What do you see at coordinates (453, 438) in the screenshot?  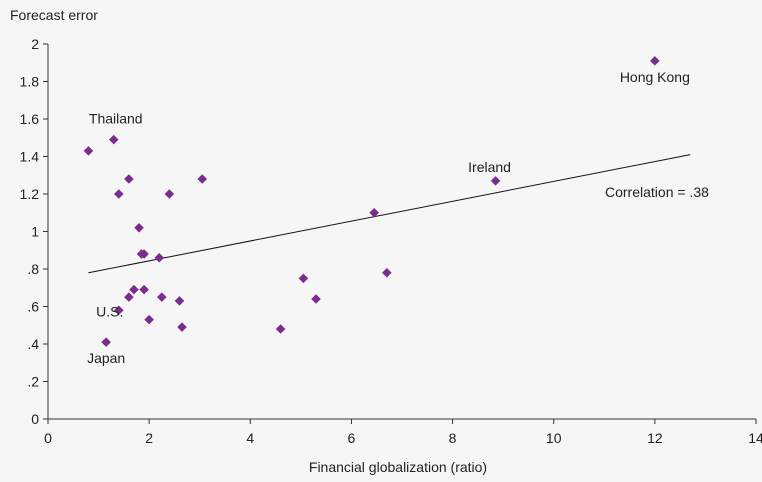 I see `x-tick-label: 8` at bounding box center [453, 438].